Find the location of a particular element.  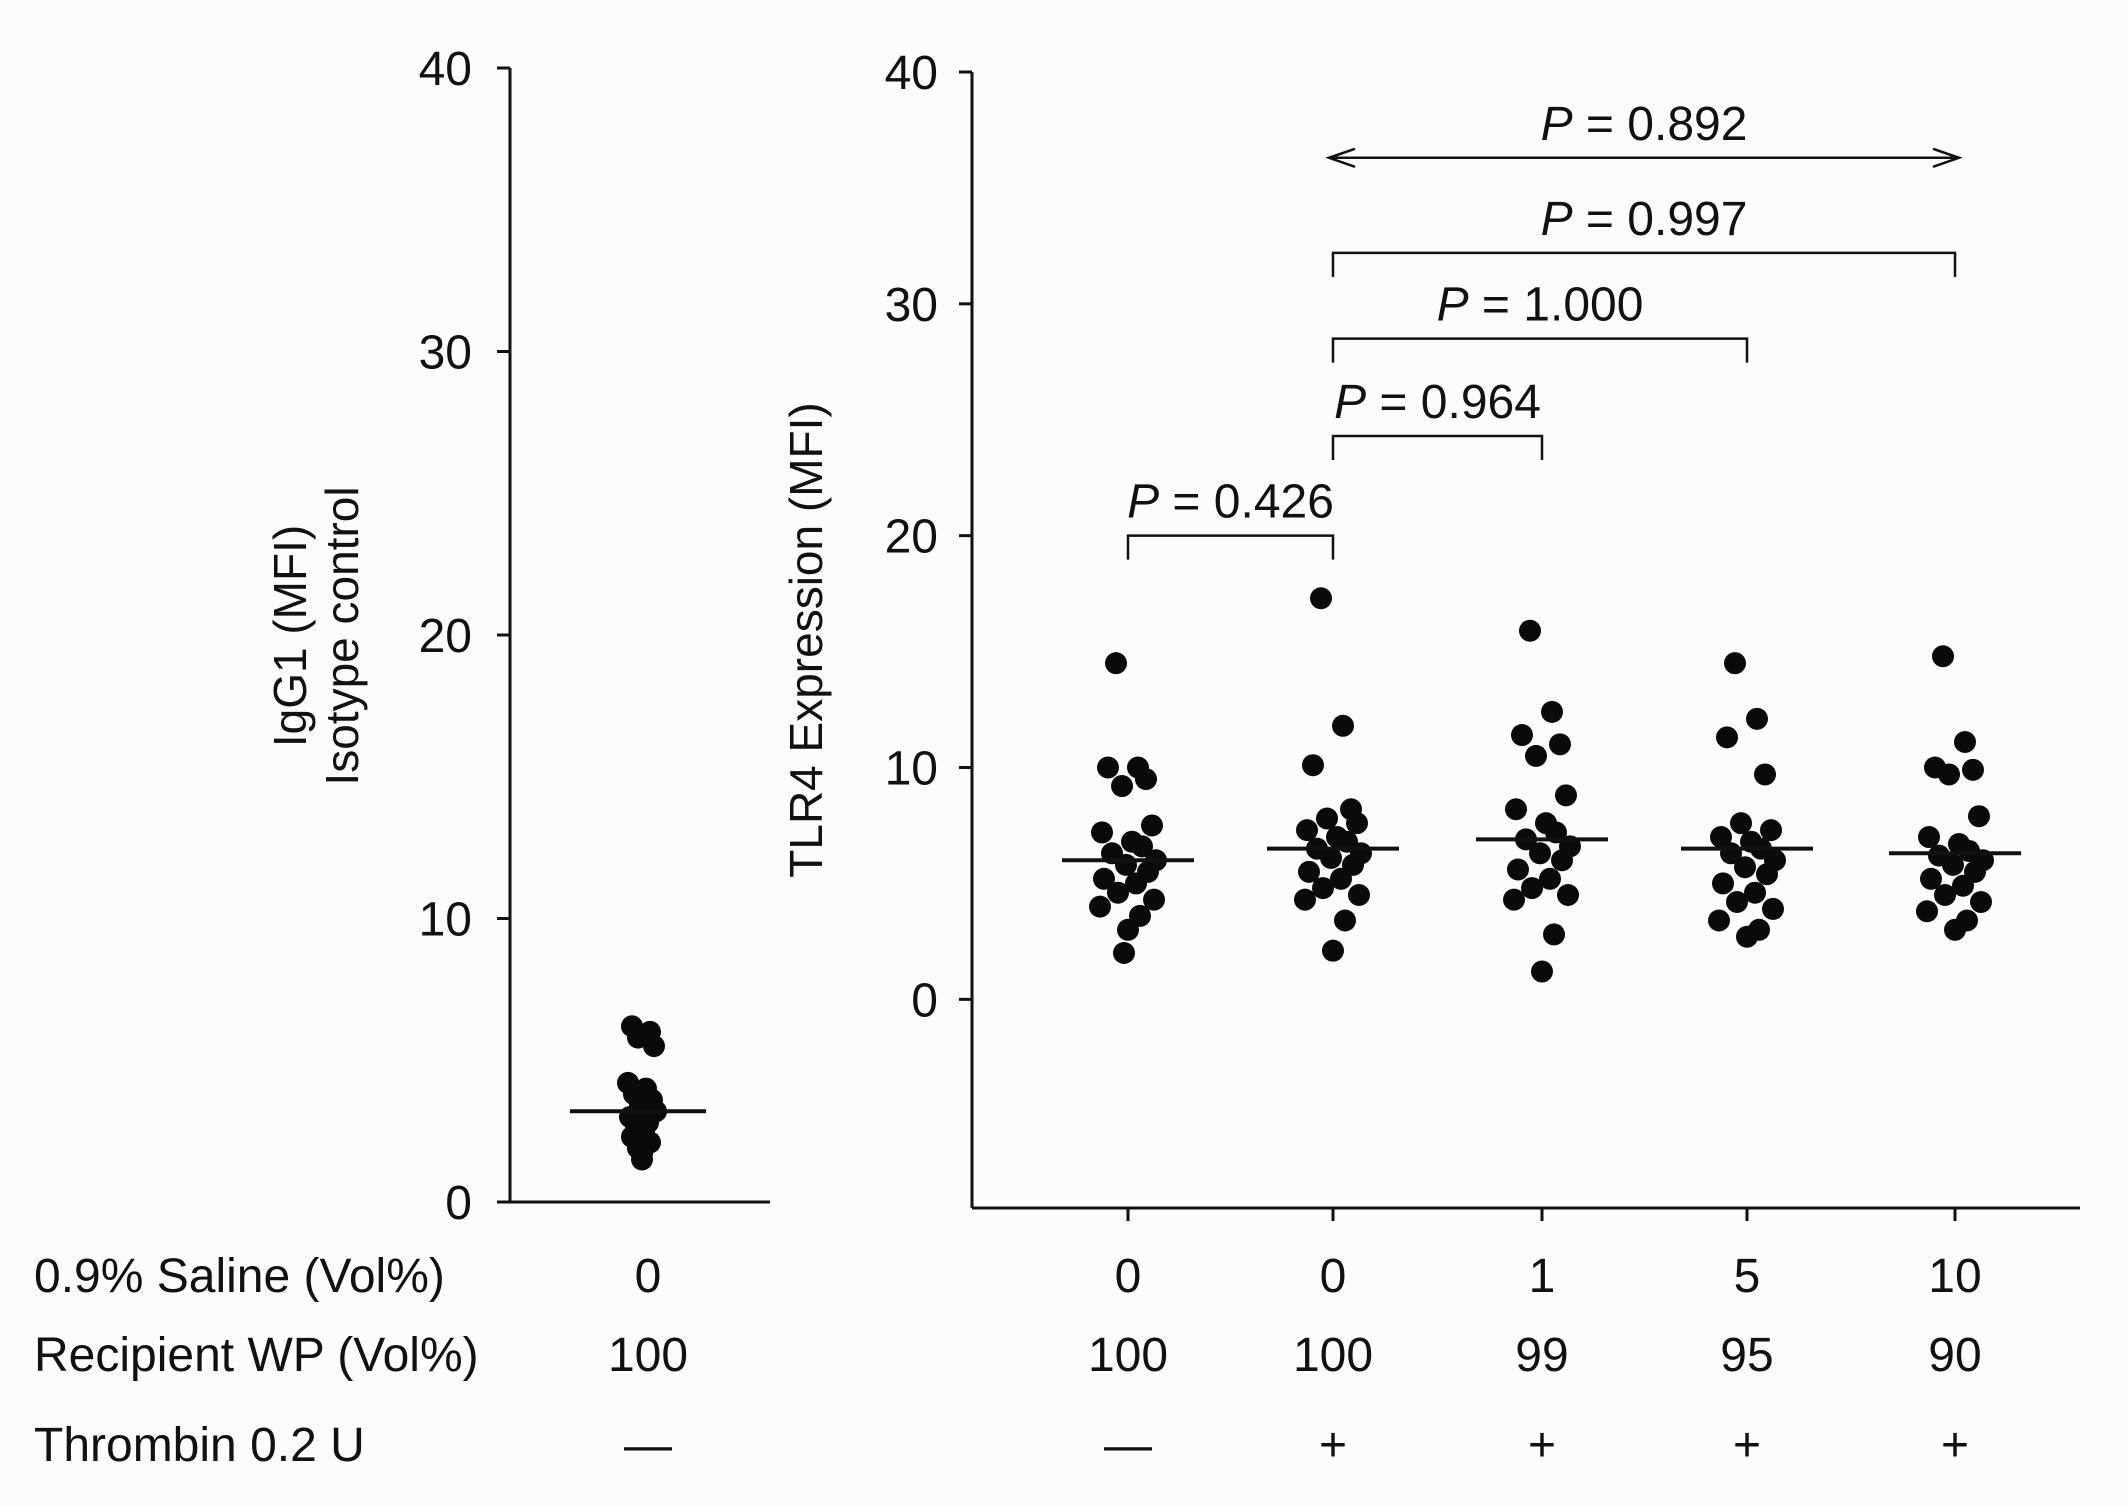

right-y-tick-label: 30 is located at coordinates (911, 305).